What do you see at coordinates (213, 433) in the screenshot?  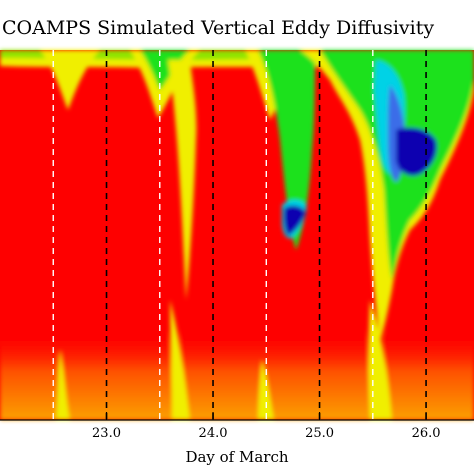 I see `x-tick-label: 24.0` at bounding box center [213, 433].